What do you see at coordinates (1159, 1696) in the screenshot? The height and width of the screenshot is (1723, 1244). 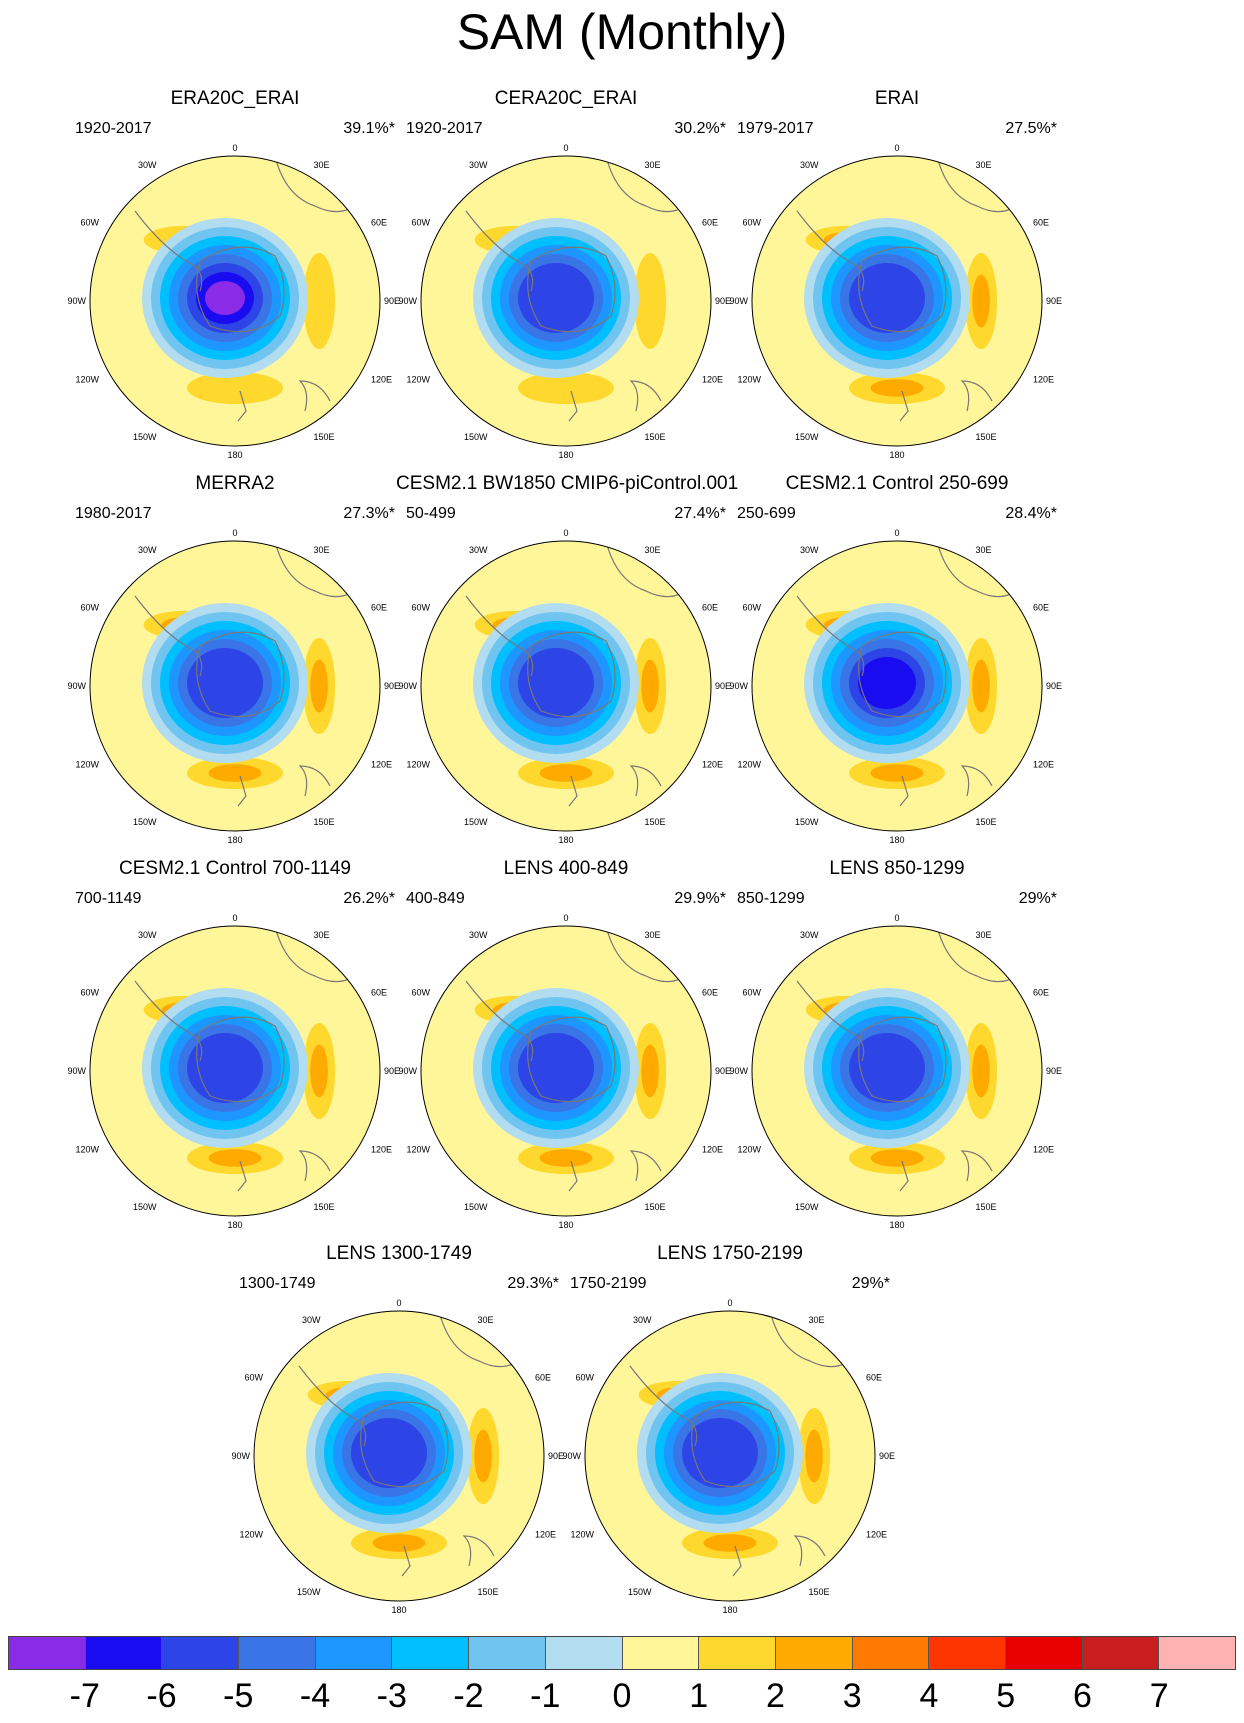 I see `colorbar-tick-label: 7` at bounding box center [1159, 1696].